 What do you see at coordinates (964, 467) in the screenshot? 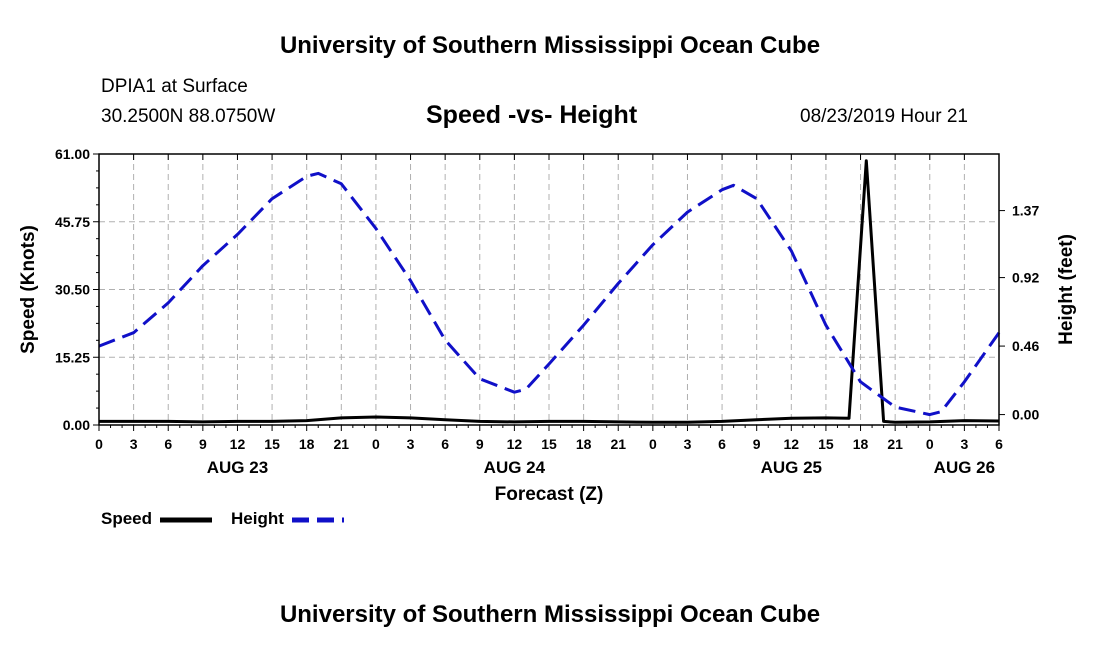
I see `date-label: AUG 26` at bounding box center [964, 467].